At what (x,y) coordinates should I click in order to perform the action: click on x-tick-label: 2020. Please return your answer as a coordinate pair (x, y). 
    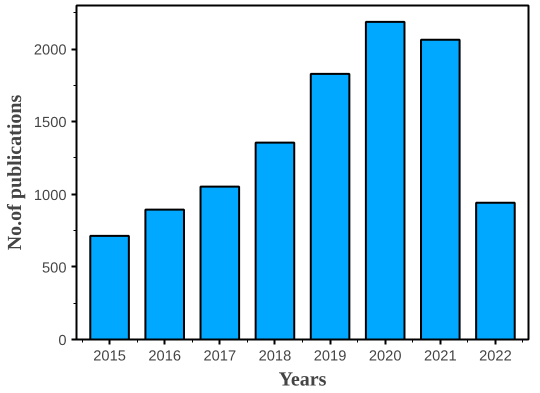
    Looking at the image, I should click on (385, 356).